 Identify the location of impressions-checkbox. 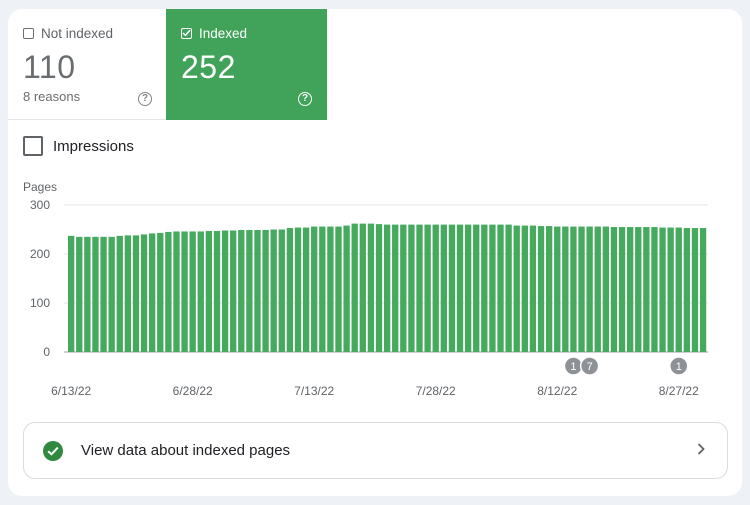
(33, 146).